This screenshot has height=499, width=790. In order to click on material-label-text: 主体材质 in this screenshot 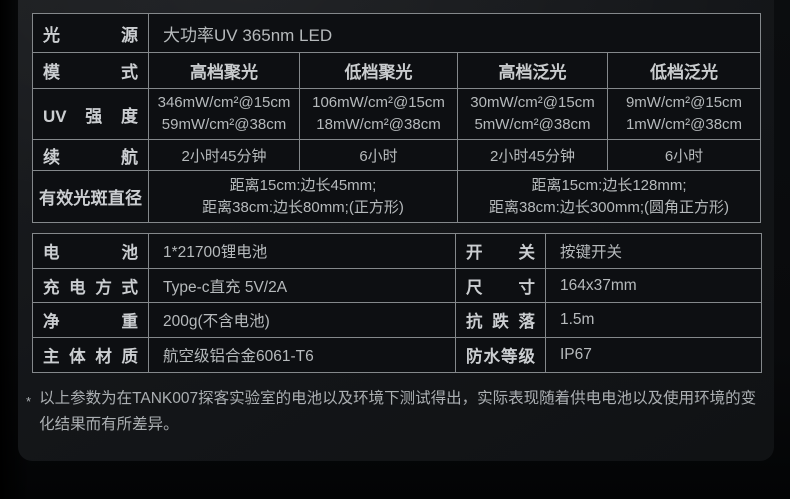, I will do `click(90, 357)`.